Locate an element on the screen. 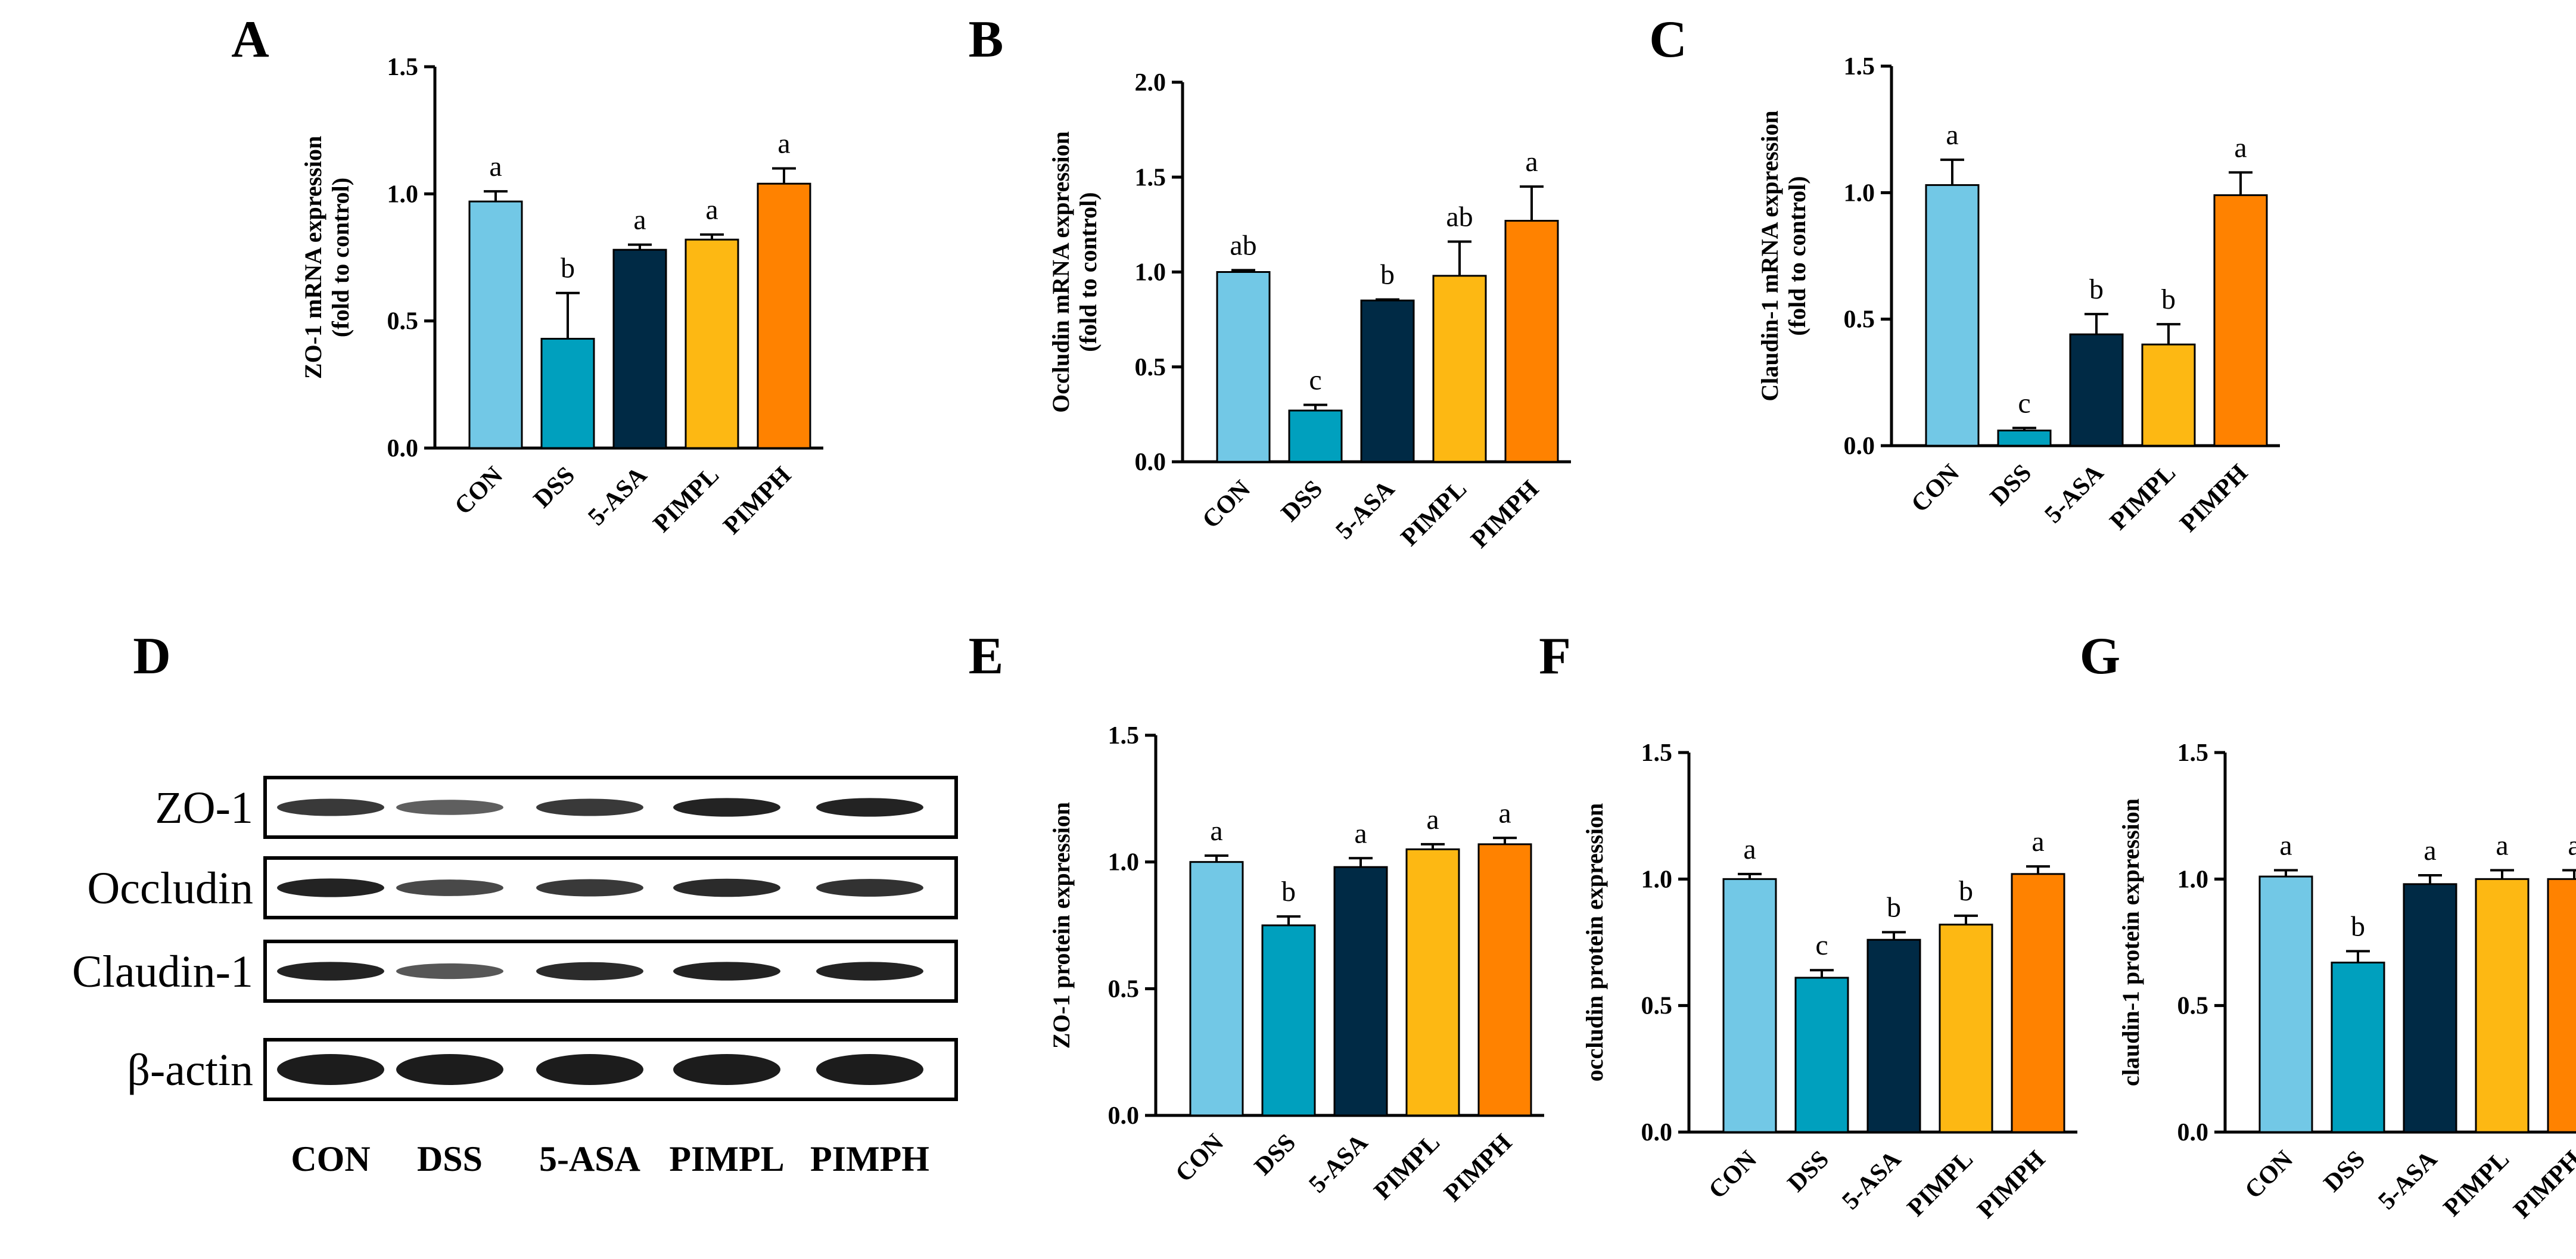 Image resolution: width=2576 pixels, height=1259 pixels. blot-row-claudin-1: Claudin-1 is located at coordinates (515, 971).